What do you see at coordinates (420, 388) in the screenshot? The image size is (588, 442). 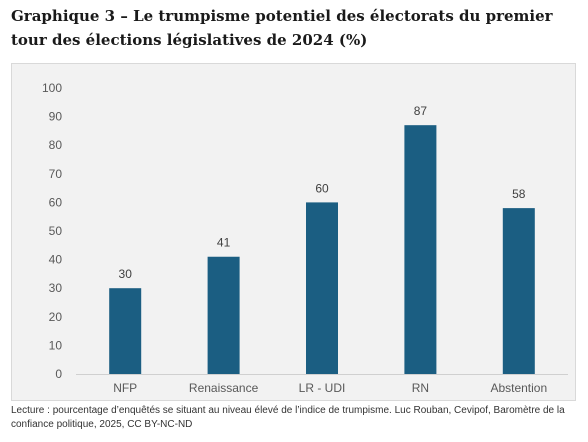 I see `category-label: RN` at bounding box center [420, 388].